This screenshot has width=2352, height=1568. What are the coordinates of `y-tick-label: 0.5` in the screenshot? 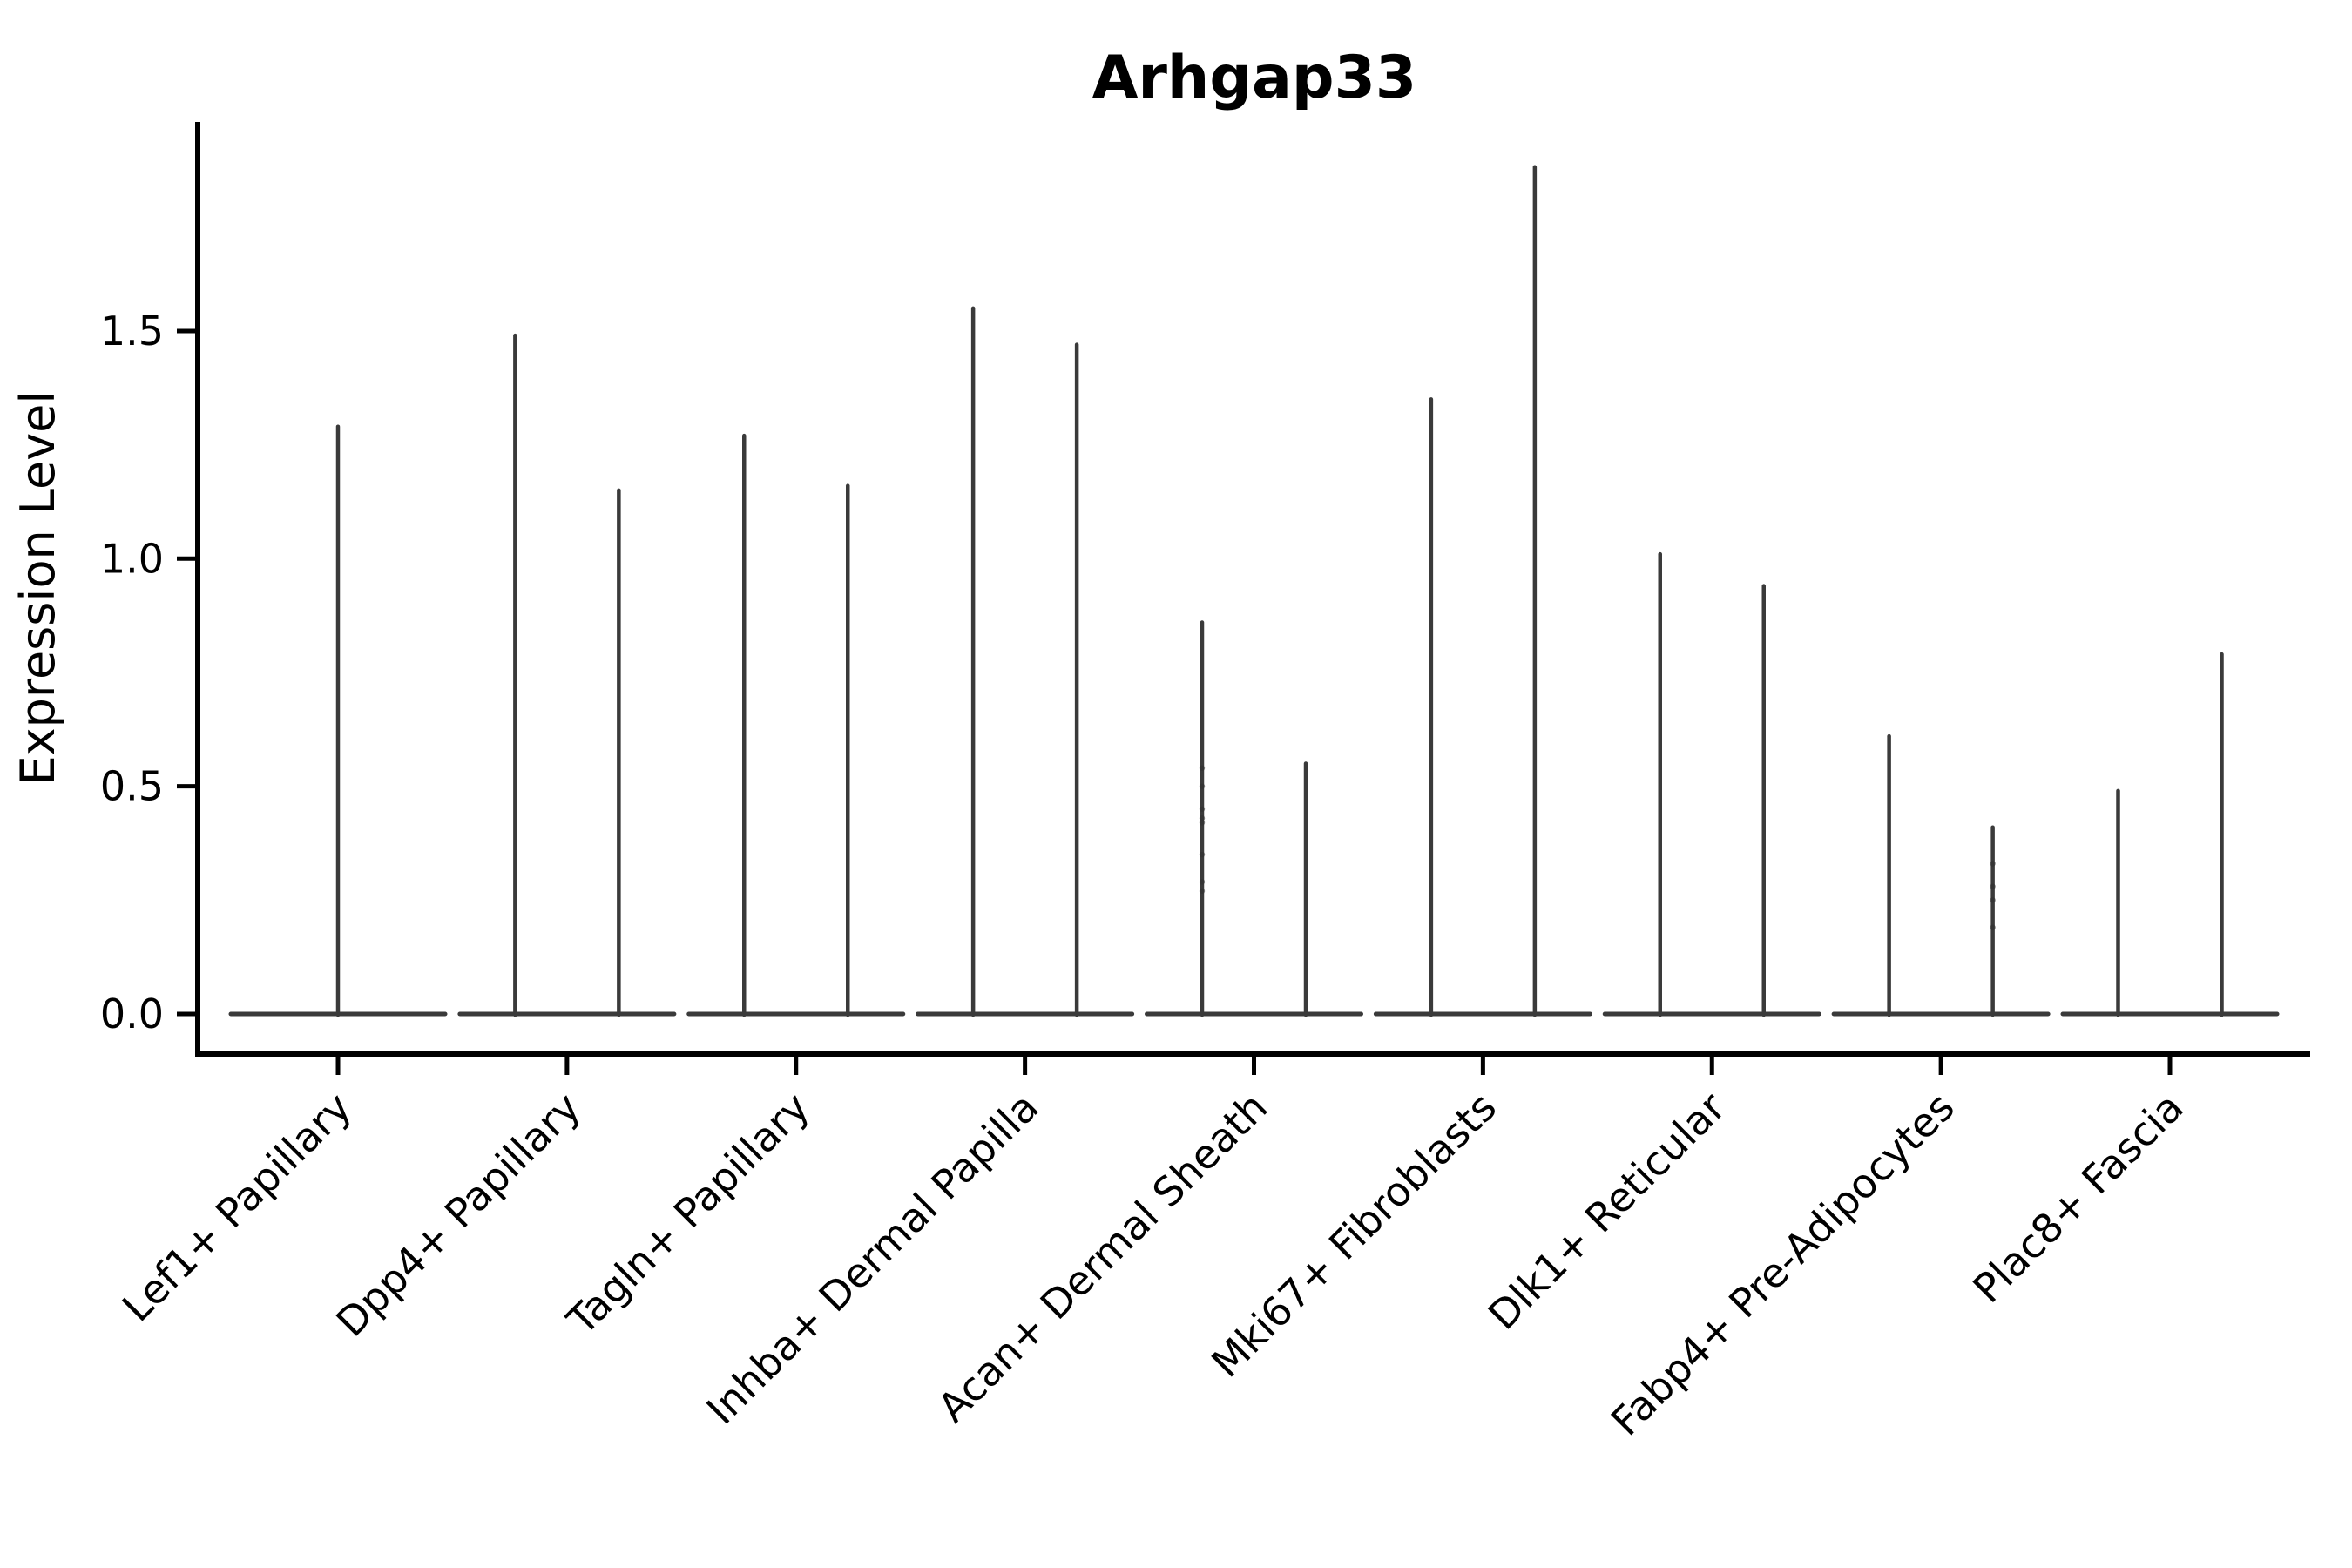 It's located at (132, 786).